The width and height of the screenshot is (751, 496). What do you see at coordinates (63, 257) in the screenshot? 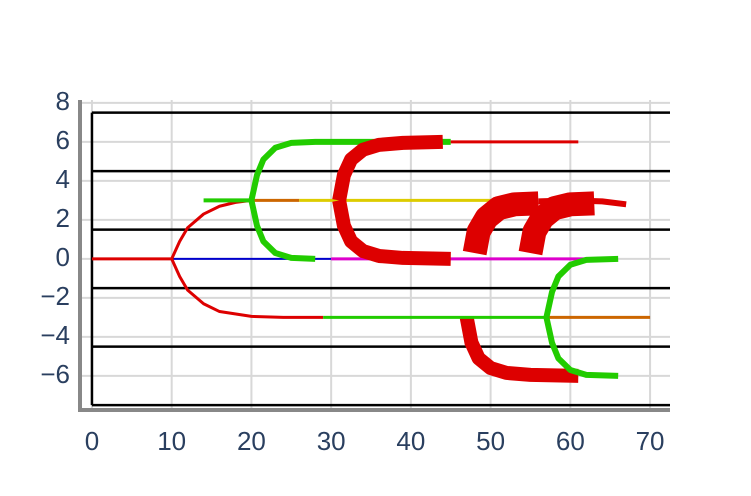
I see `y-tick-label: 0` at bounding box center [63, 257].